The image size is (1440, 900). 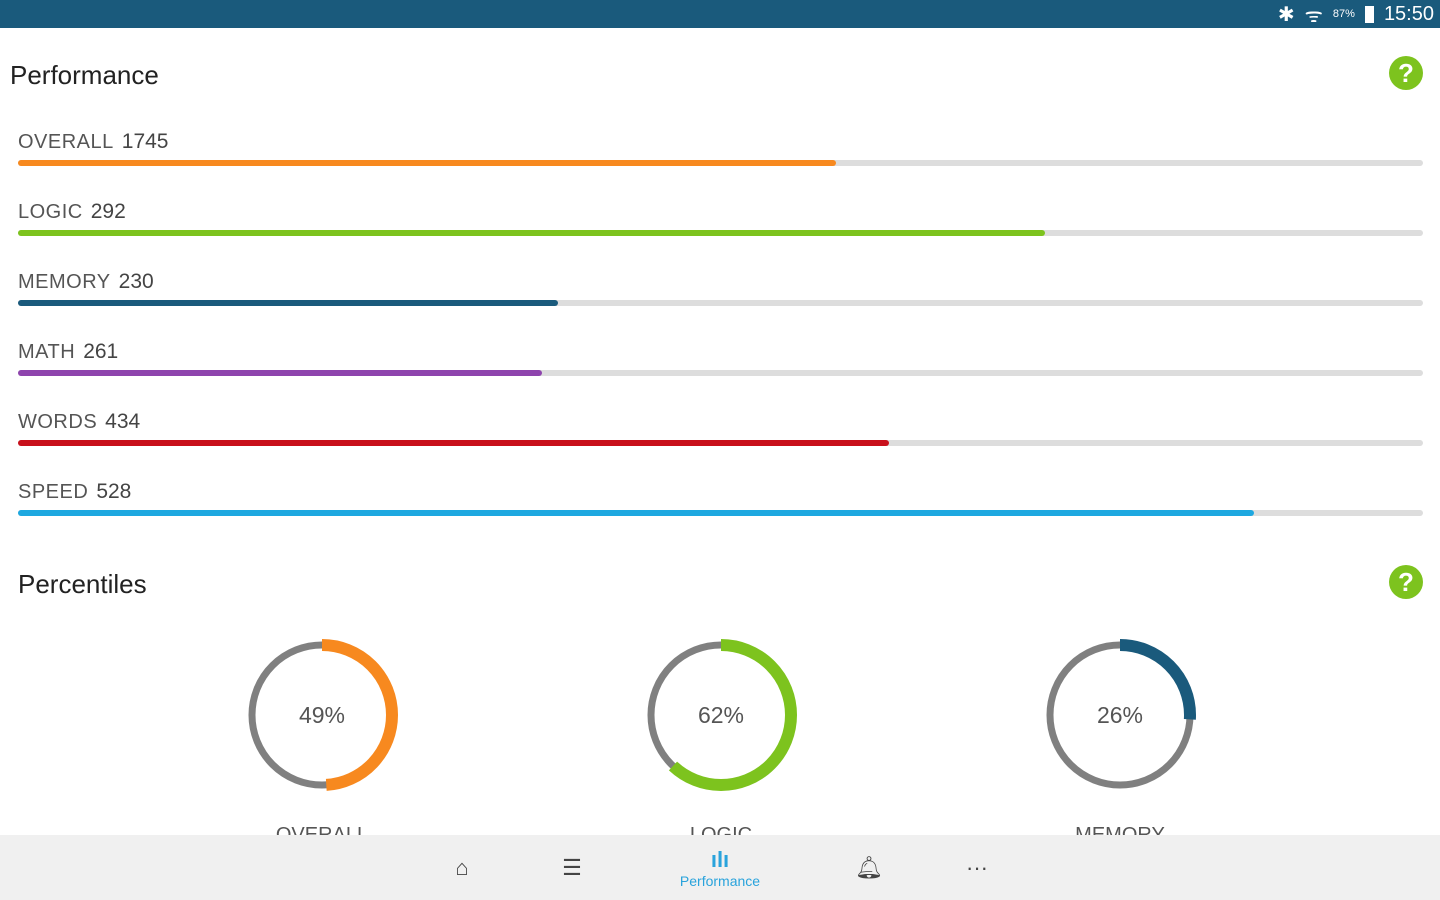 I want to click on metric-speed: SPEED 528, so click(x=720, y=498).